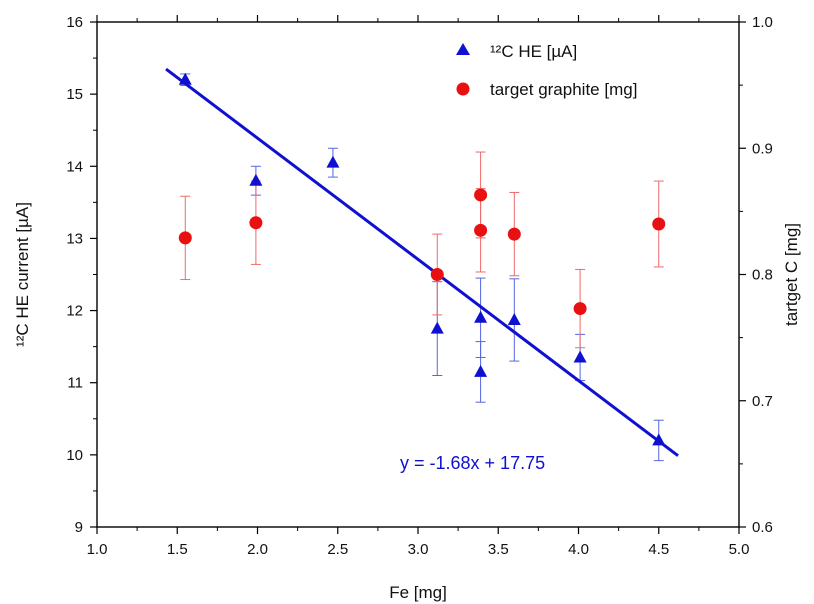 Image resolution: width=814 pixels, height=604 pixels. I want to click on fit-equation-label: y = -1.68x + 17.75, so click(472, 463).